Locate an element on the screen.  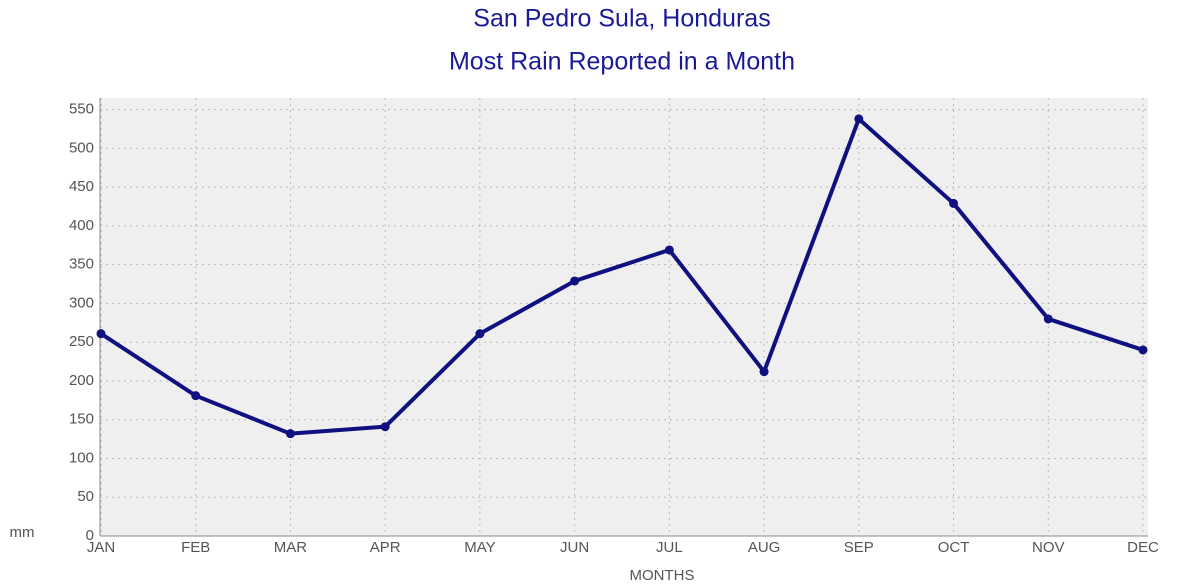
y-tick-label: 550 is located at coordinates (81, 109).